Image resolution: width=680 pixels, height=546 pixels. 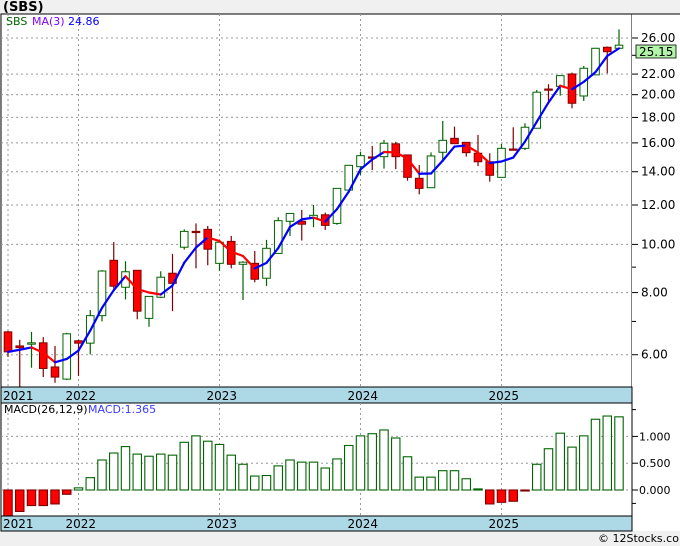 What do you see at coordinates (658, 38) in the screenshot?
I see `price-tick-label: 26.00` at bounding box center [658, 38].